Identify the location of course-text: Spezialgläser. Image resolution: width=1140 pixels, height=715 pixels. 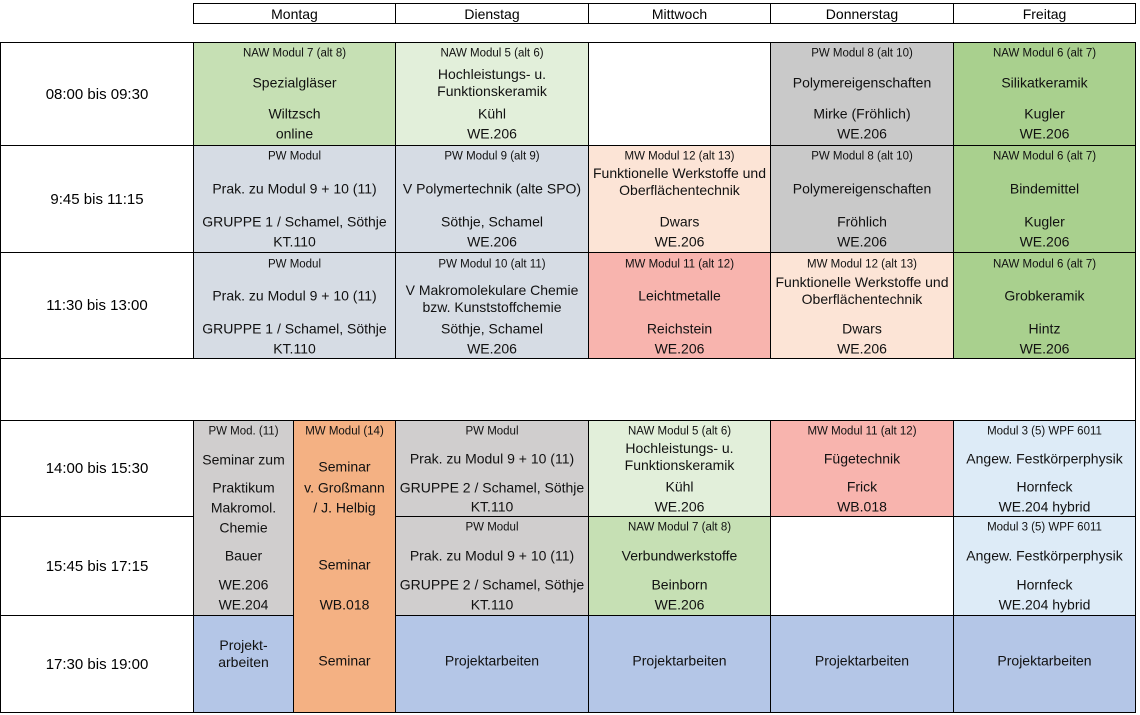
(294, 82).